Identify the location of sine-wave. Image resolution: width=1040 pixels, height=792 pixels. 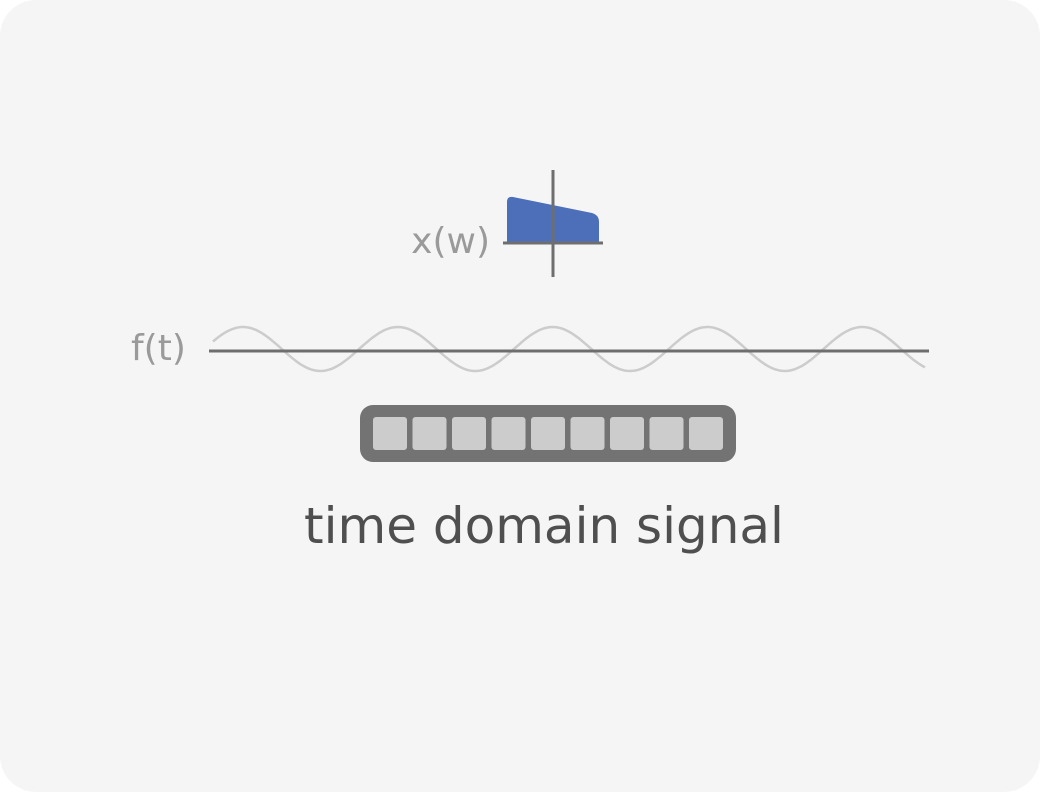
(569, 349).